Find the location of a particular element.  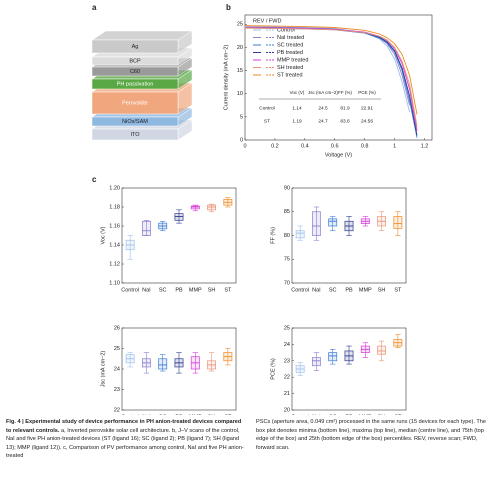

y-tick-label: 20 is located at coordinates (287, 410).